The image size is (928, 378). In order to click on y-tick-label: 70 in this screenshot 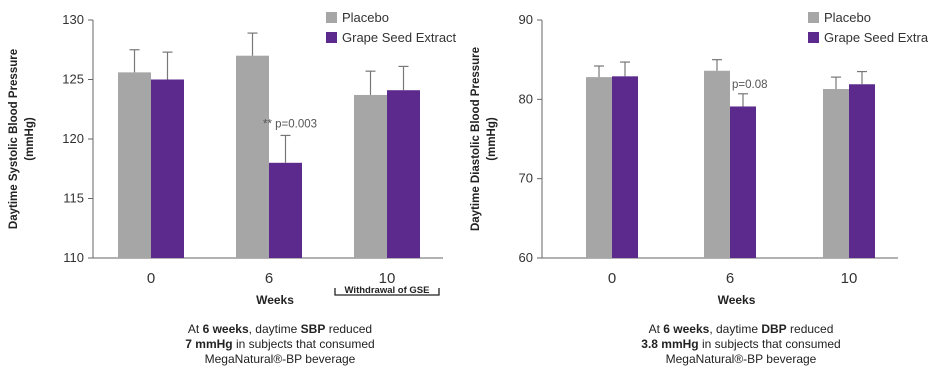, I will do `click(526, 178)`.